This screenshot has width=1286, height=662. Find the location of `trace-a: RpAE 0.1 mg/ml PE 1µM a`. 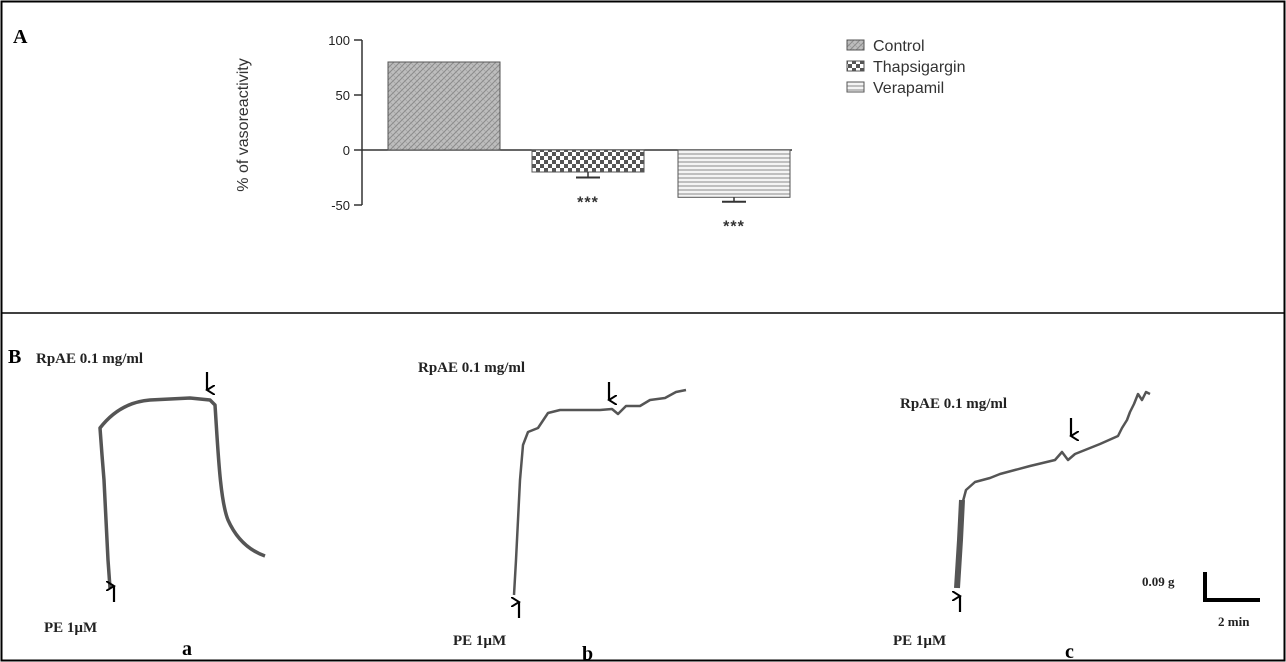

trace-a: RpAE 0.1 mg/ml PE 1µM a is located at coordinates (151, 505).